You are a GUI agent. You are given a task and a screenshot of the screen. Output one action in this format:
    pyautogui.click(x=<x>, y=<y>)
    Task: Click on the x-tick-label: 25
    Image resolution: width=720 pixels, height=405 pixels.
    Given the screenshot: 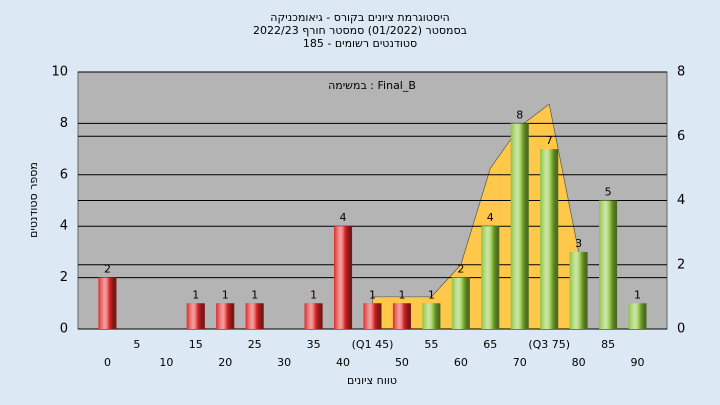 What is the action you would take?
    pyautogui.click(x=255, y=344)
    